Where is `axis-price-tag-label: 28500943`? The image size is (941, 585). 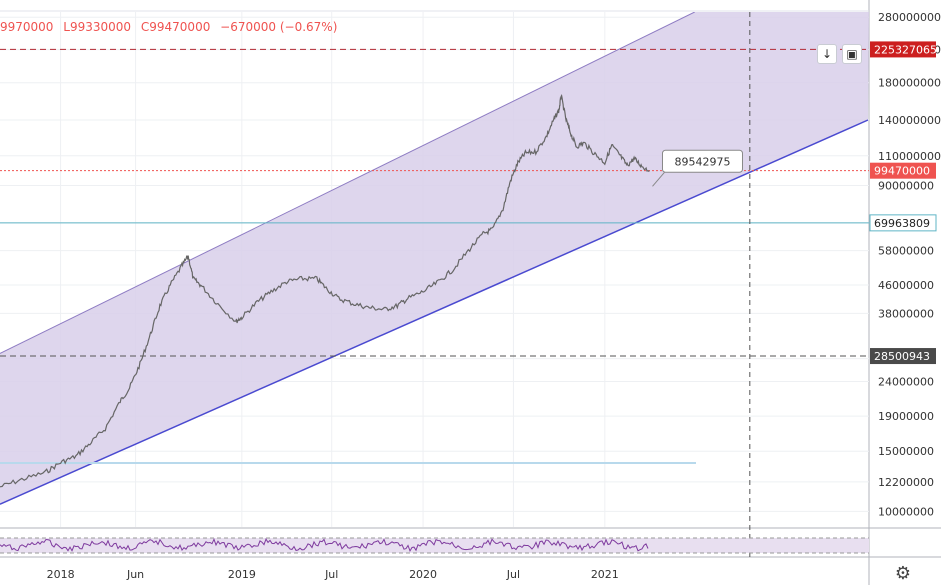
axis-price-tag-label: 28500943 is located at coordinates (902, 356).